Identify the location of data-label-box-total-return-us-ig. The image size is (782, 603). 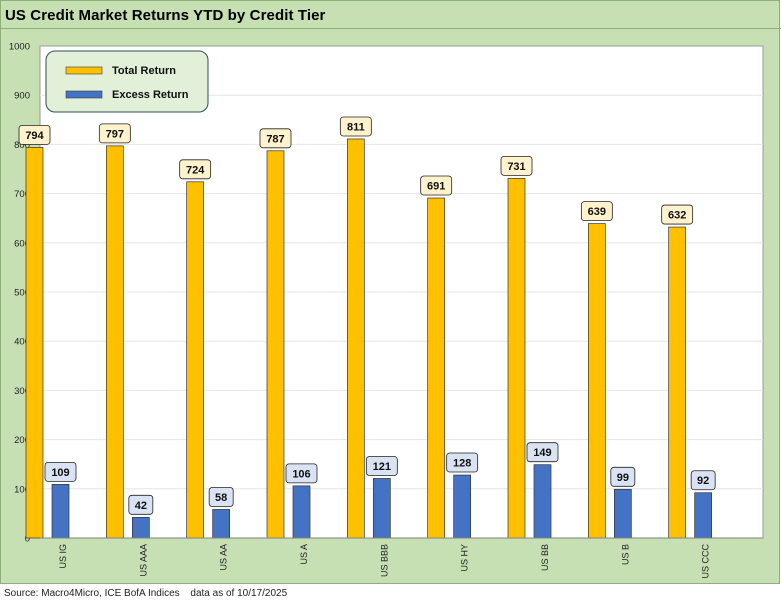
(34, 134).